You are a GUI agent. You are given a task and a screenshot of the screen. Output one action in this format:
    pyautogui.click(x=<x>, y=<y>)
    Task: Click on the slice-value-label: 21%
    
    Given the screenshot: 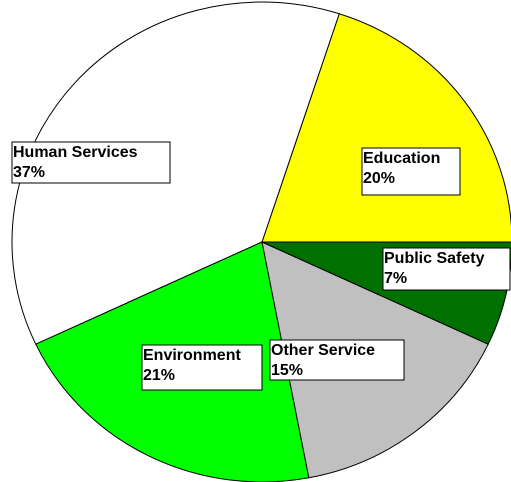 What is the action you would take?
    pyautogui.click(x=159, y=375)
    